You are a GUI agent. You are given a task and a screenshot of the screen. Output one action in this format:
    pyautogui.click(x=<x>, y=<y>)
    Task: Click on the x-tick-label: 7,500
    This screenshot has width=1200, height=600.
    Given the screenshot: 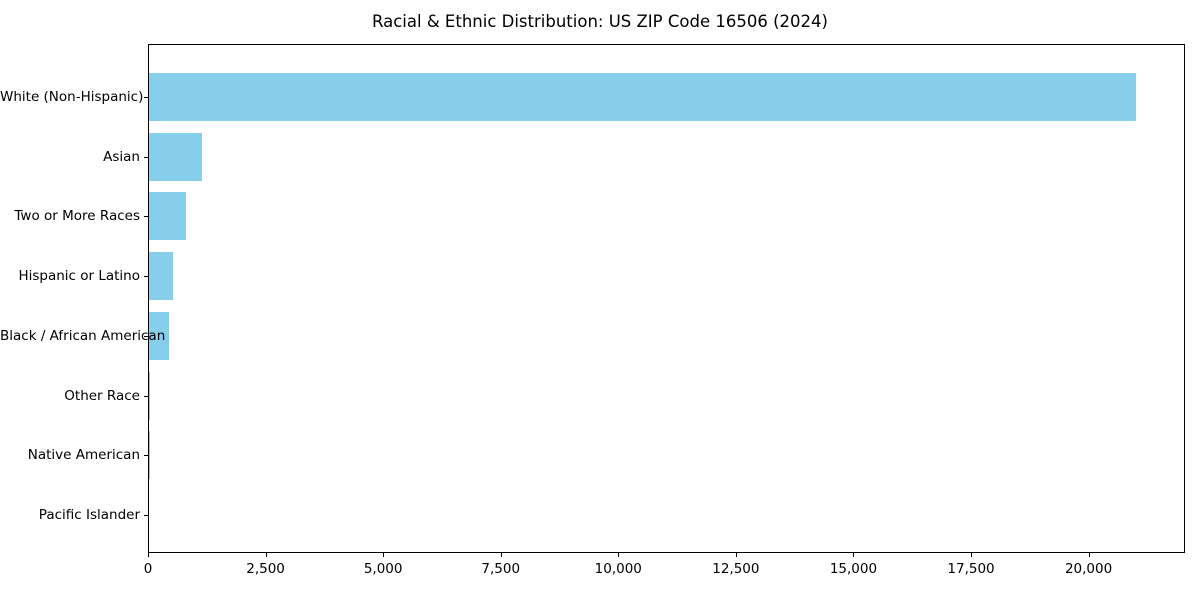 What is the action you would take?
    pyautogui.click(x=501, y=569)
    